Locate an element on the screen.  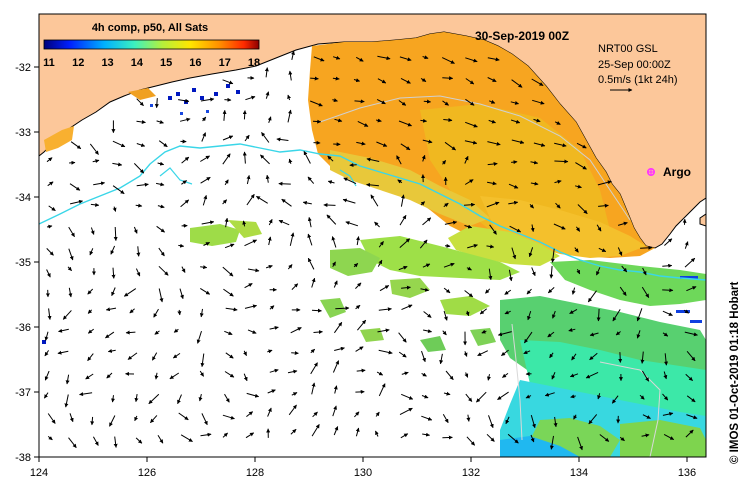
x-tick-label: 126 is located at coordinates (147, 473).